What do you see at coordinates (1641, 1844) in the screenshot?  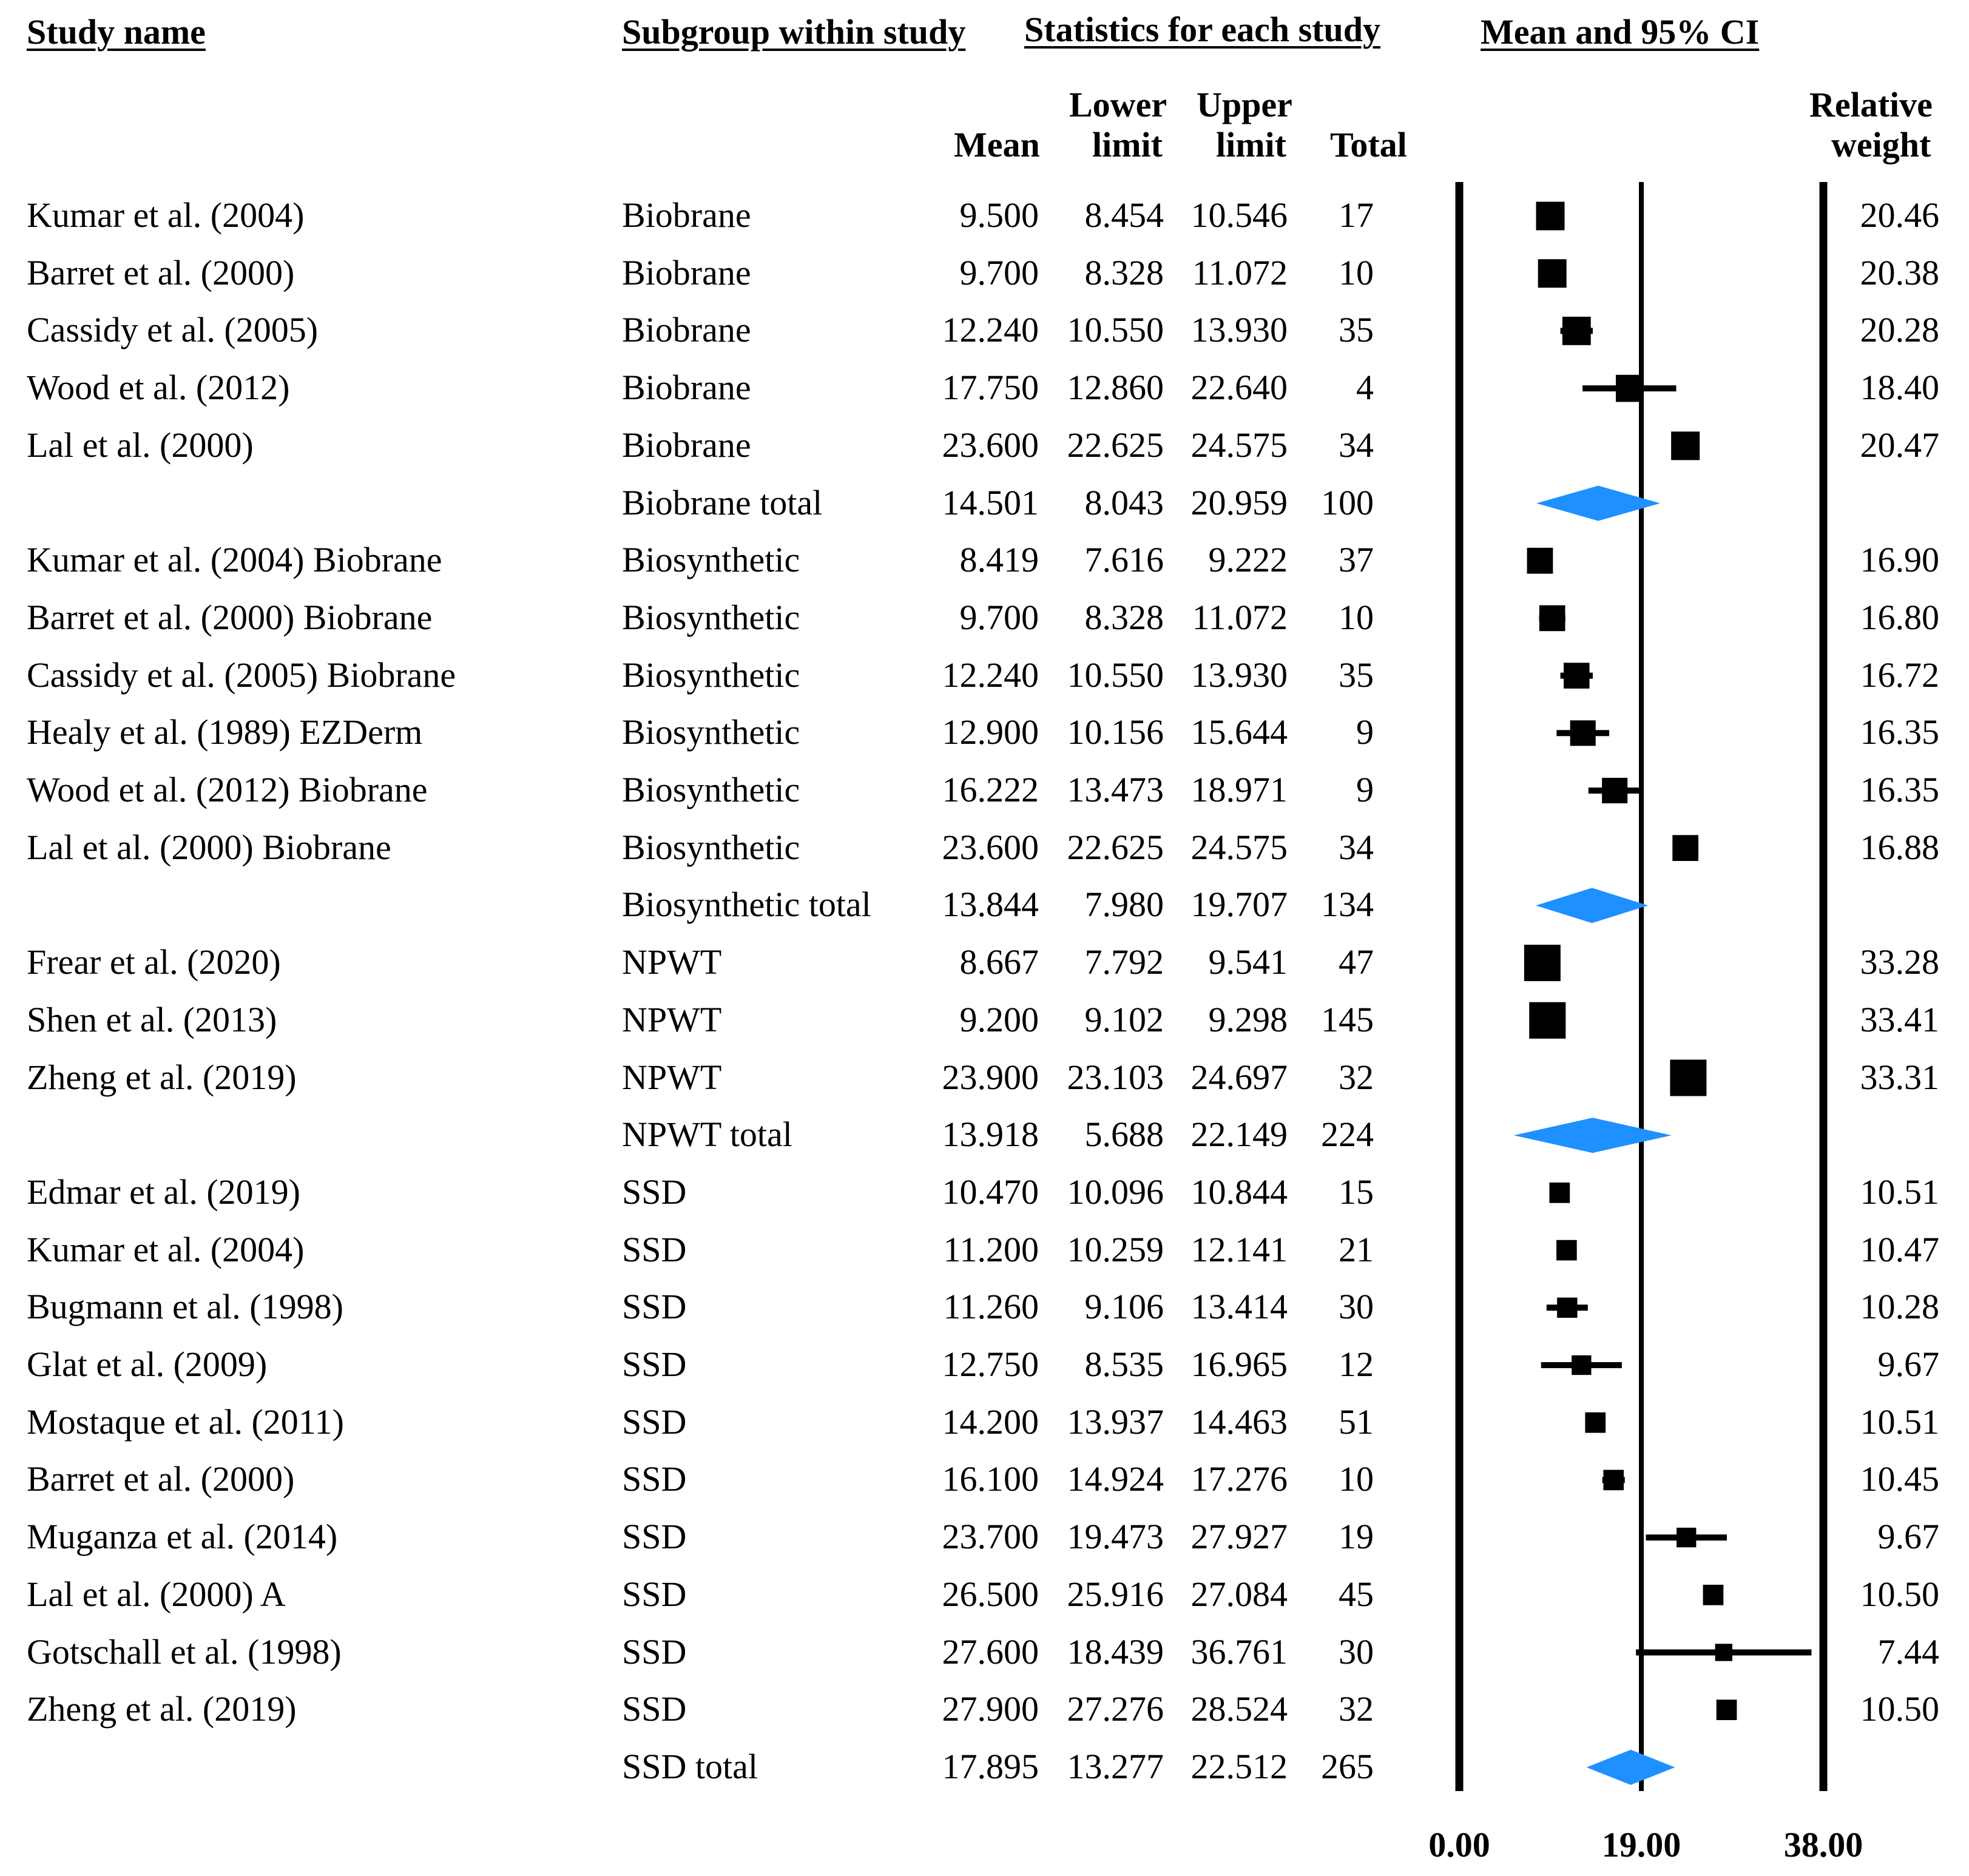 I see `x-tick-label-1: 19.00` at bounding box center [1641, 1844].